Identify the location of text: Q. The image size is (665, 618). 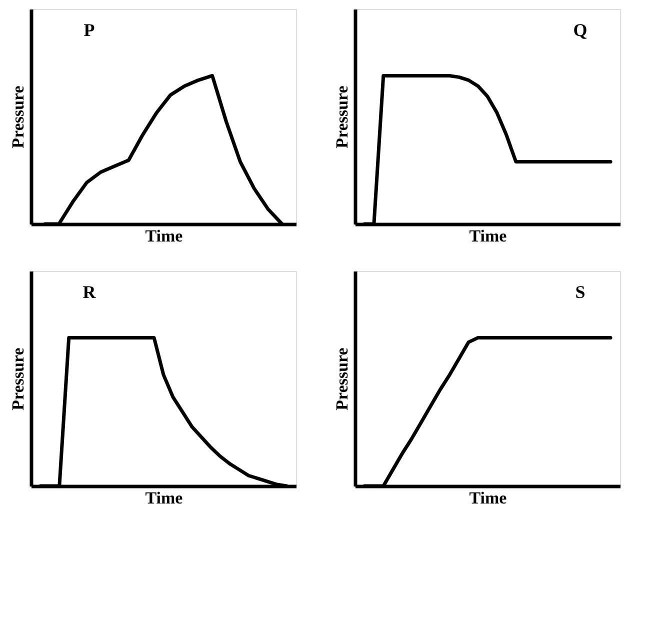
(580, 30).